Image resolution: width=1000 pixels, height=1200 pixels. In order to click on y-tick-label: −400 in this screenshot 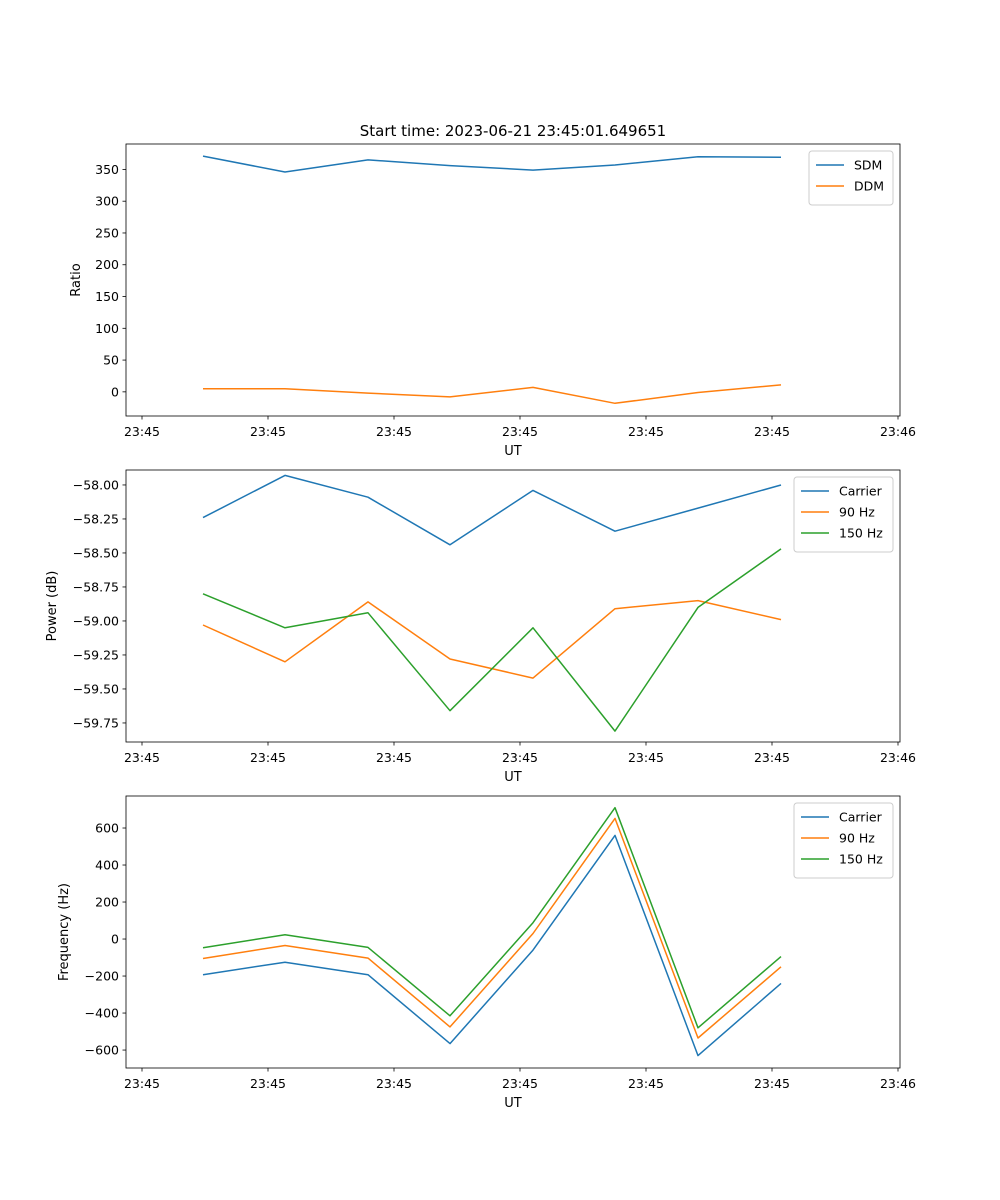, I will do `click(102, 1013)`.